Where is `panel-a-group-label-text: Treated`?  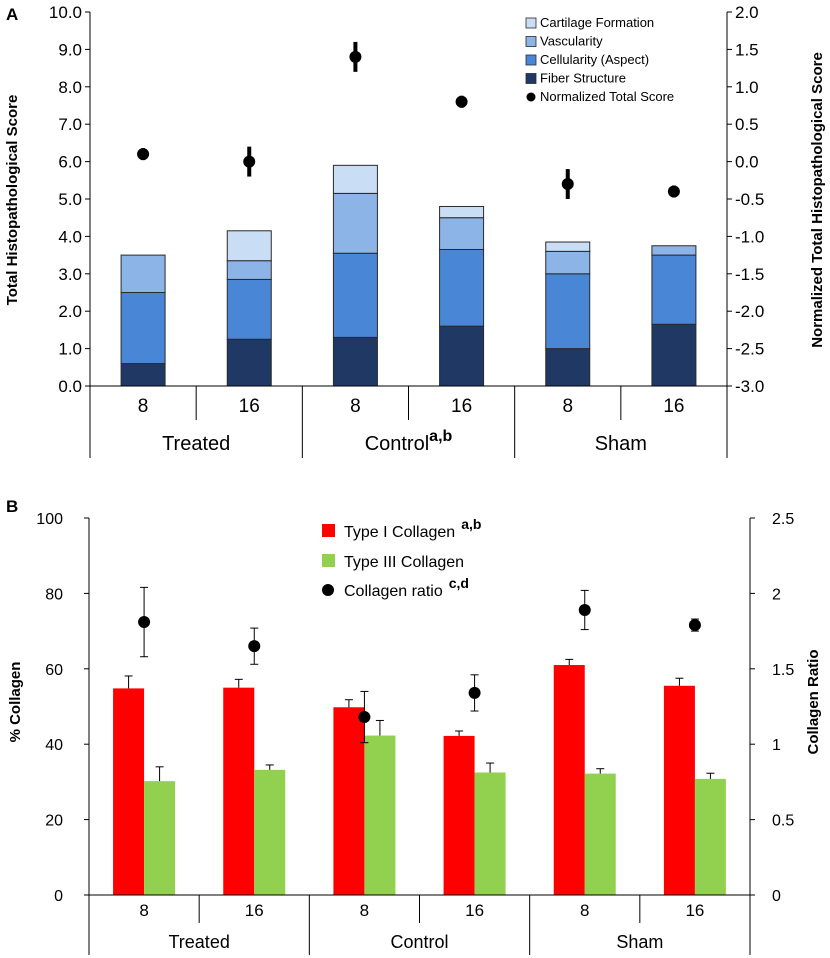
panel-a-group-label-text: Treated is located at coordinates (196, 444).